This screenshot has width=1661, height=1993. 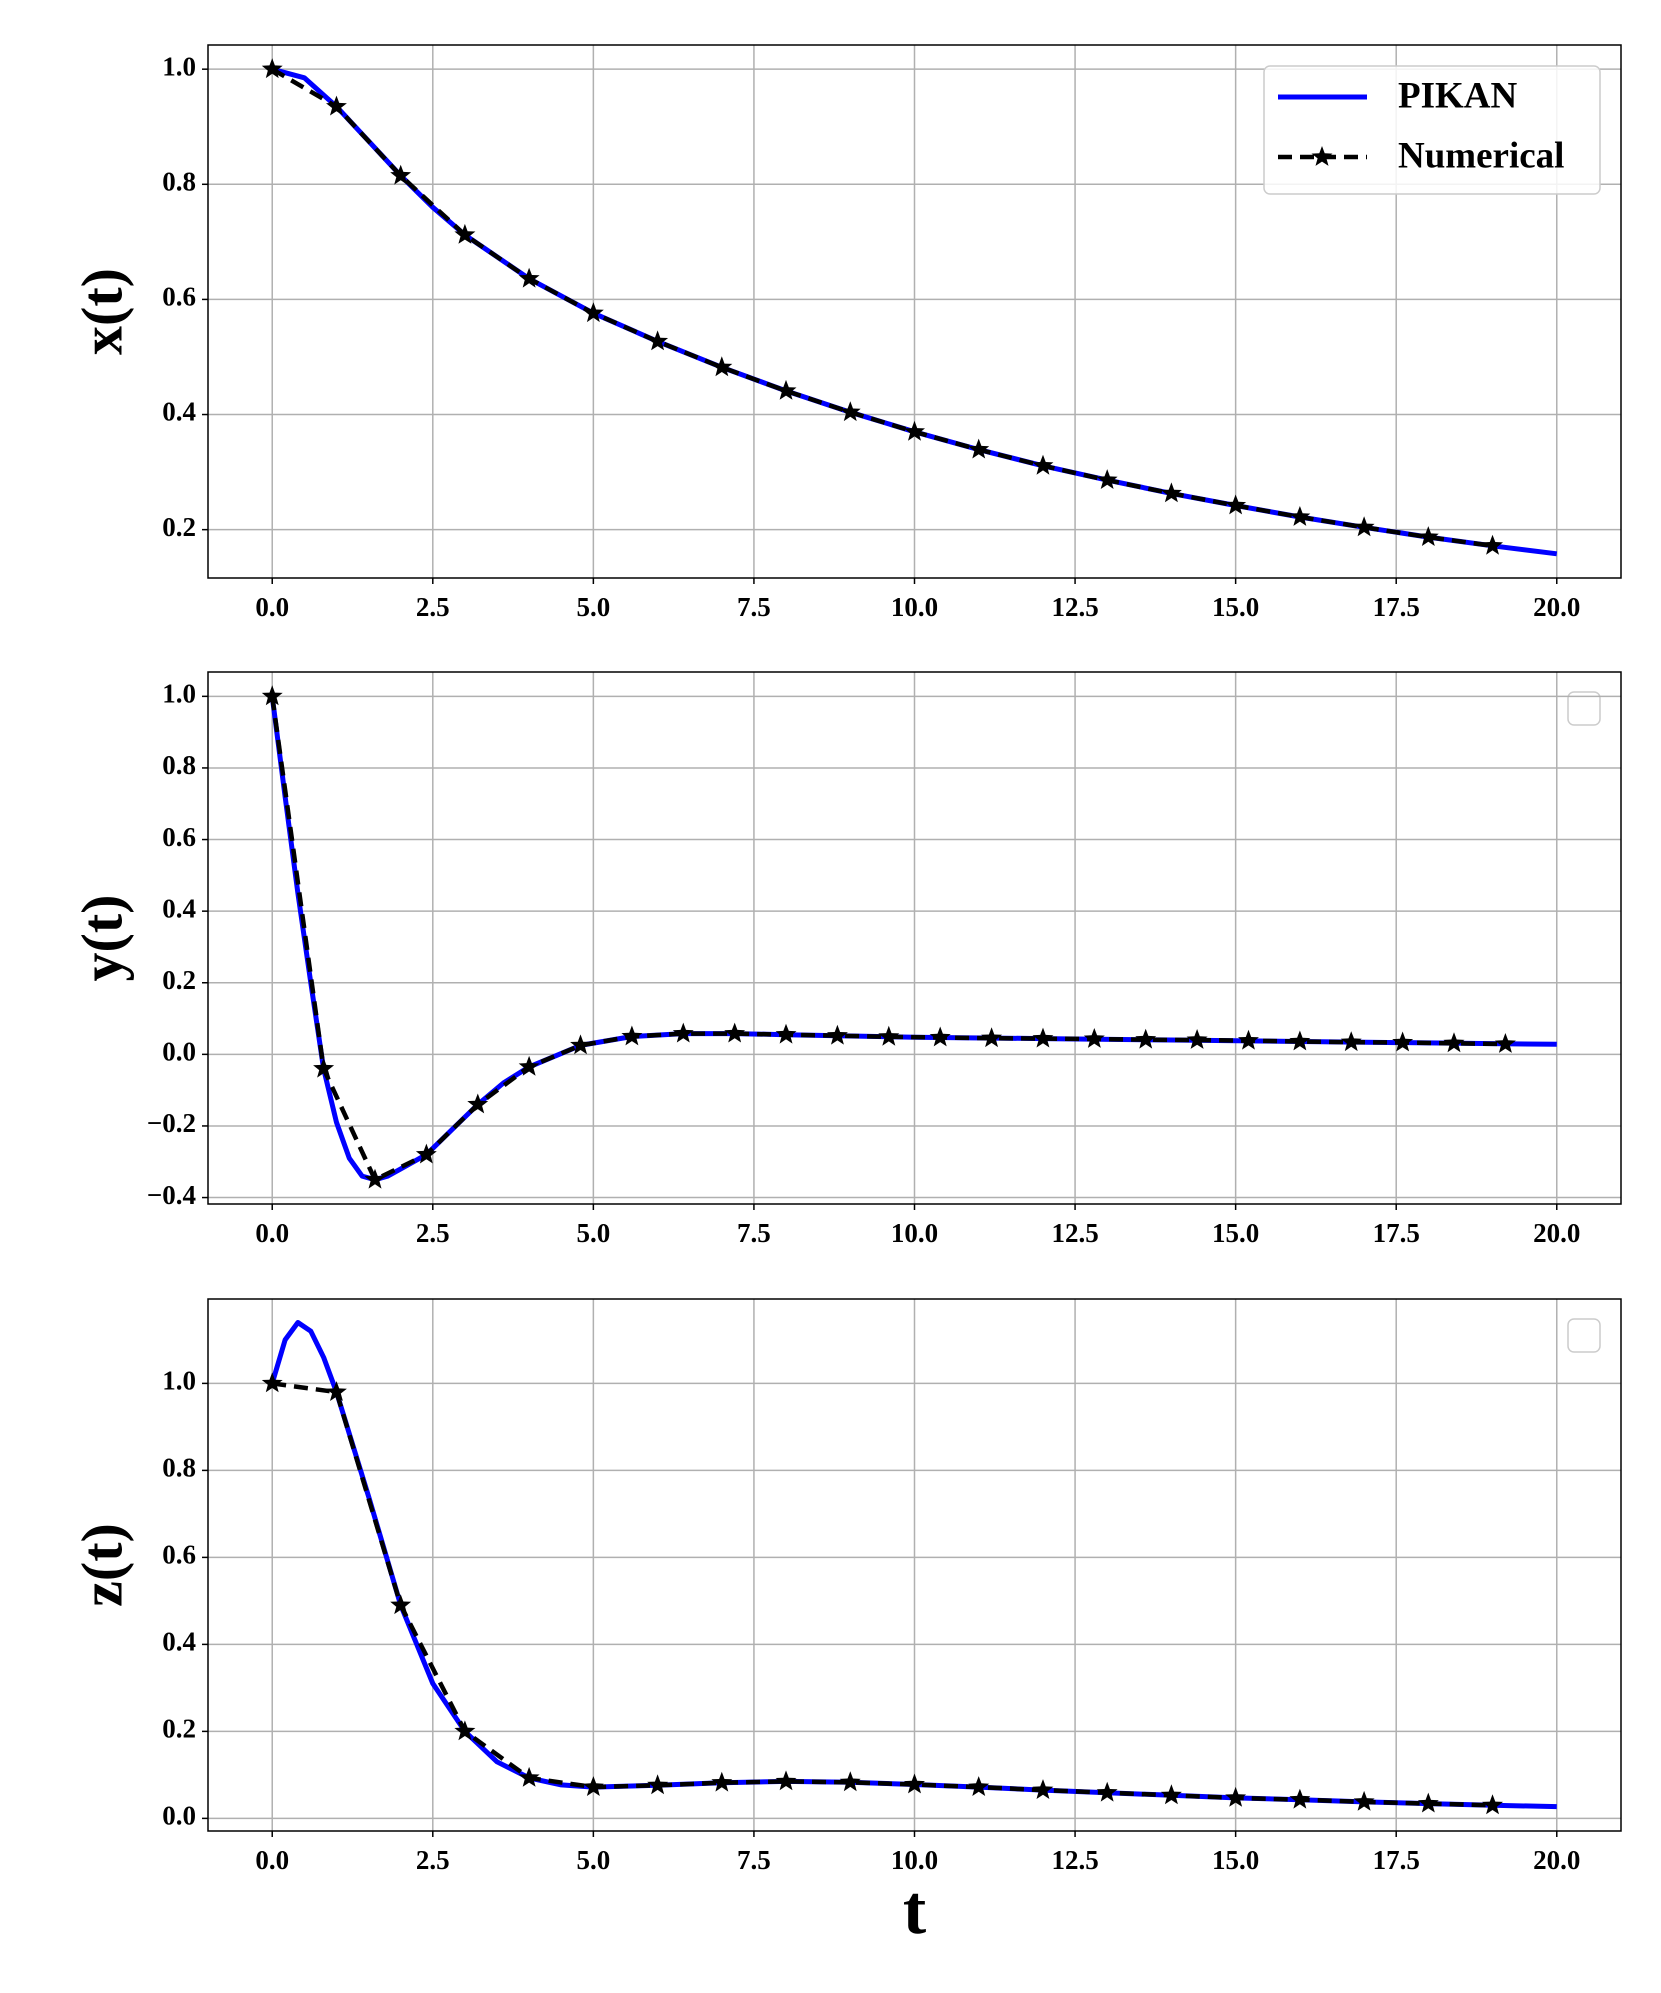 I want to click on legend-label: PIKAN, so click(x=1458, y=95).